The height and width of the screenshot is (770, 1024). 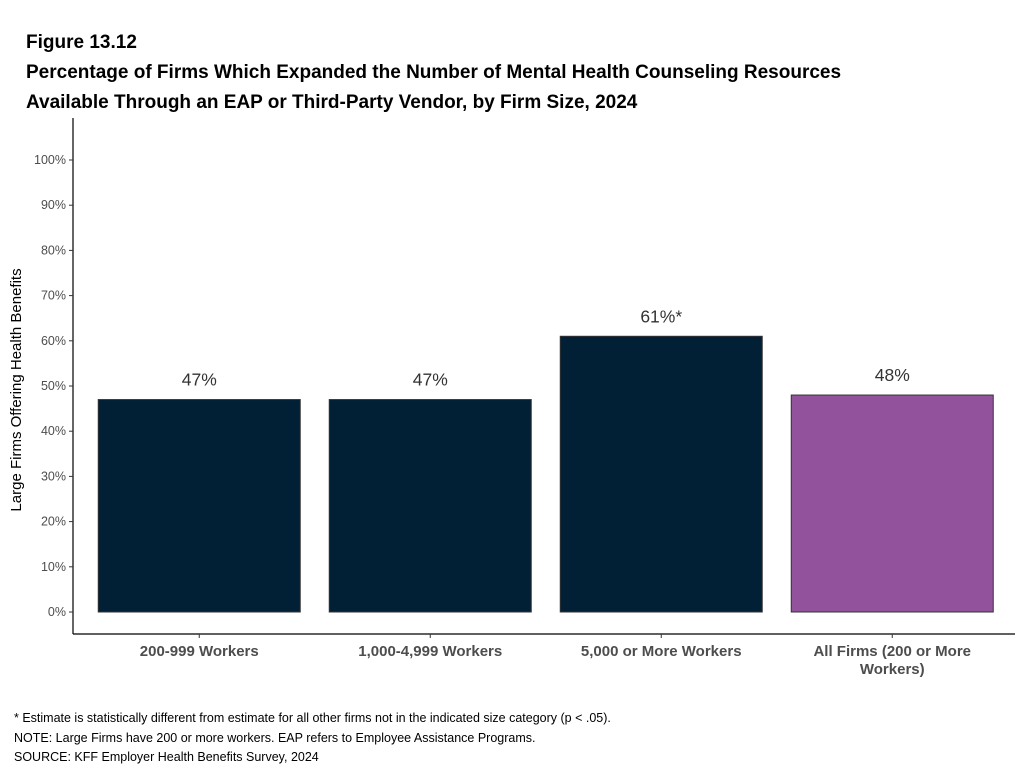 What do you see at coordinates (892, 375) in the screenshot?
I see `data-label: 48%` at bounding box center [892, 375].